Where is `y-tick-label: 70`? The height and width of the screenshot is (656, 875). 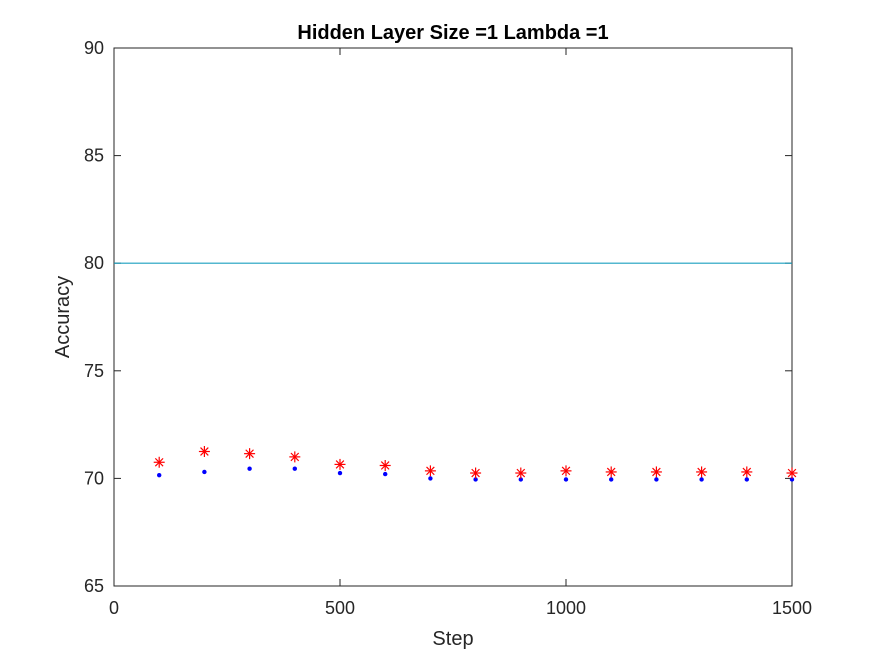
y-tick-label: 70 is located at coordinates (94, 478).